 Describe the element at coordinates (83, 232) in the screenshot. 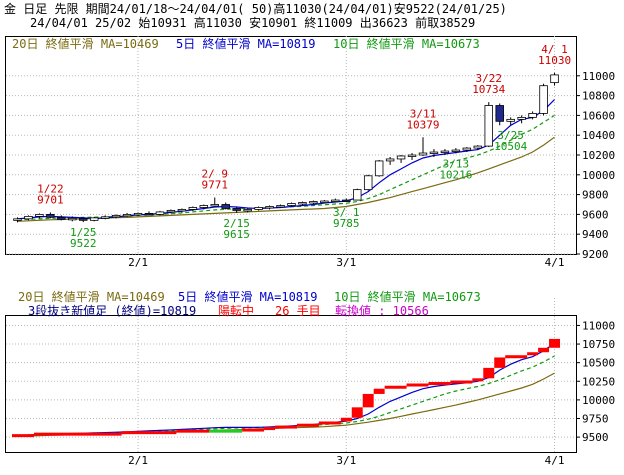

I see `annotation-date: 1/25` at that location.